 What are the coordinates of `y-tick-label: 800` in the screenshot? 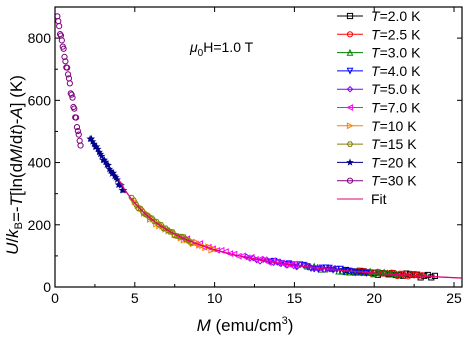 It's located at (40, 38).